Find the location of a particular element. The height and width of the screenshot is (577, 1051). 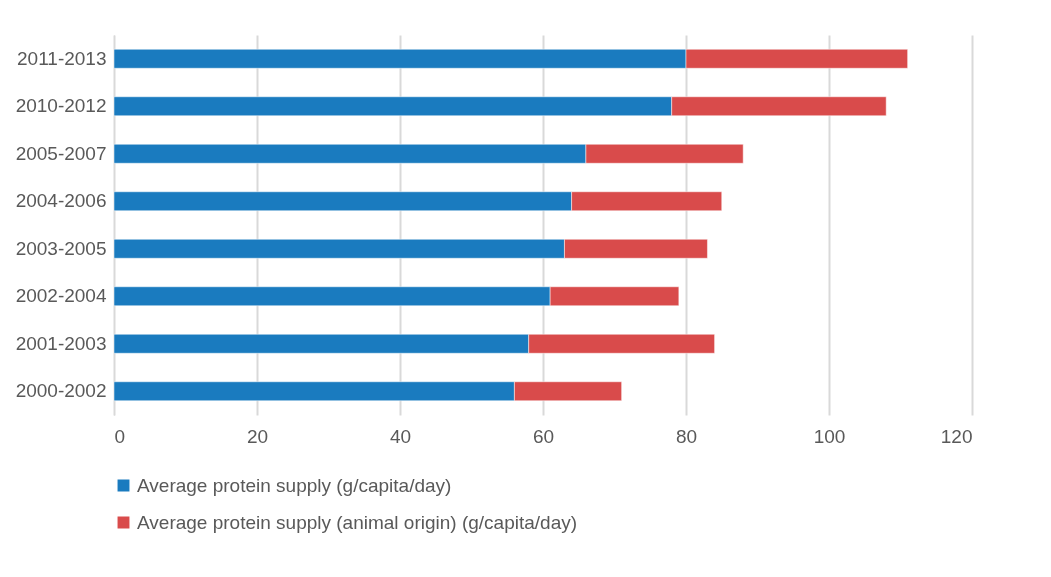

x-tick-label: 60 is located at coordinates (543, 436).